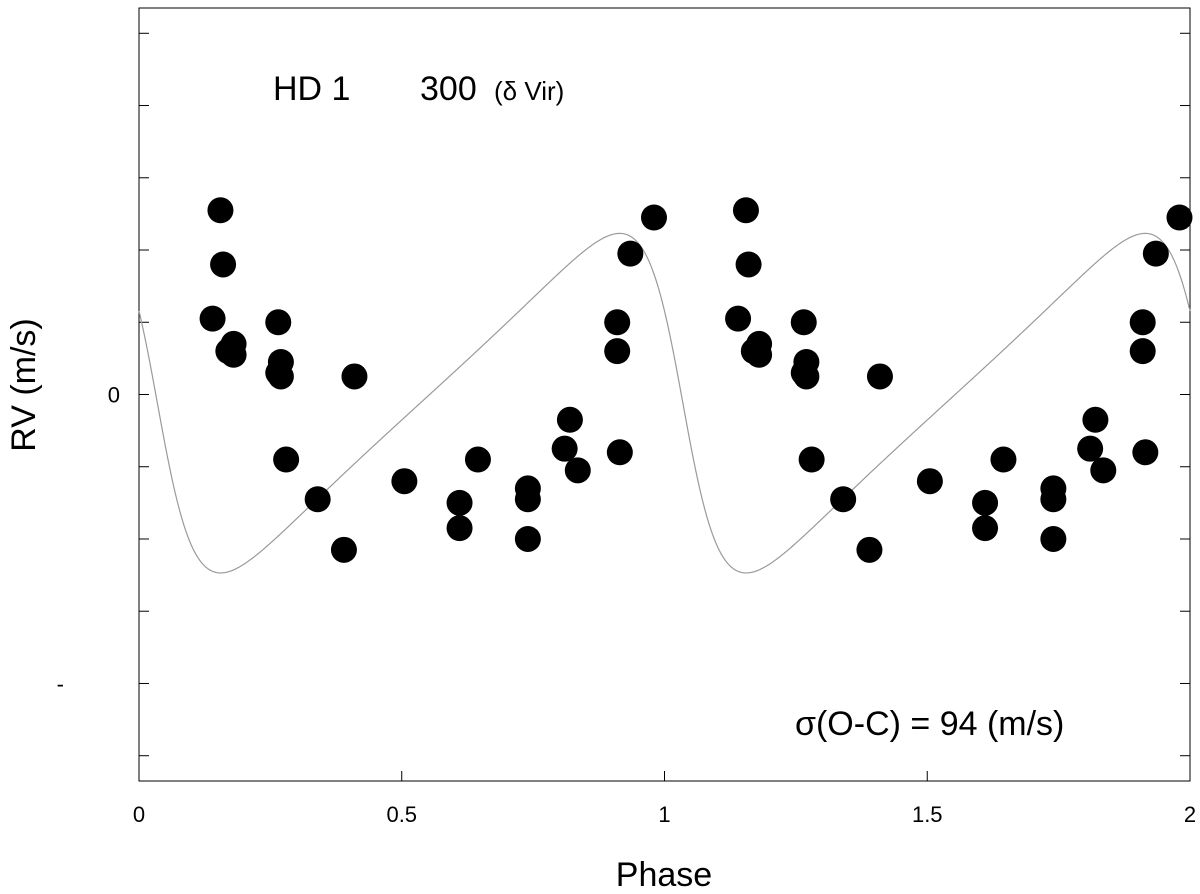 Image resolution: width=1200 pixels, height=894 pixels. What do you see at coordinates (114, 395) in the screenshot?
I see `y-tick-label: 0` at bounding box center [114, 395].